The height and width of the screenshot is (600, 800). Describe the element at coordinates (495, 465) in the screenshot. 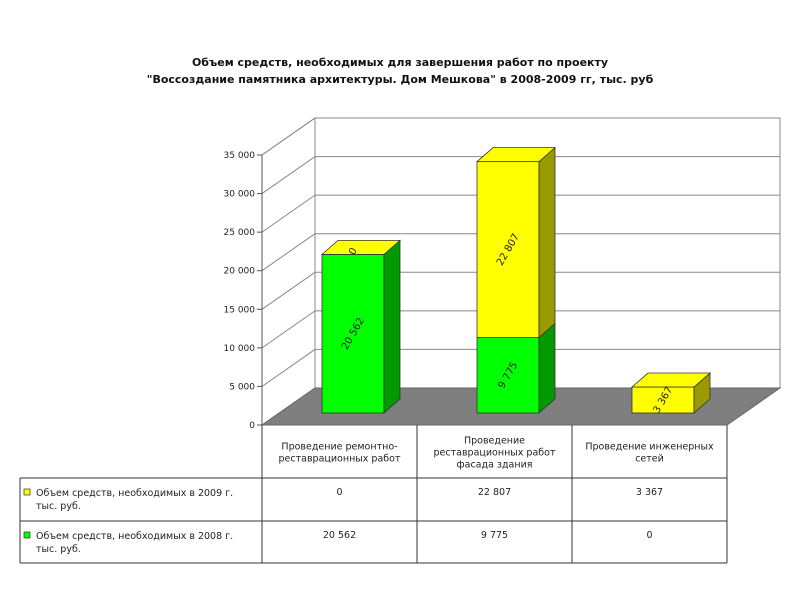

I see `category-label: фасада здания` at that location.